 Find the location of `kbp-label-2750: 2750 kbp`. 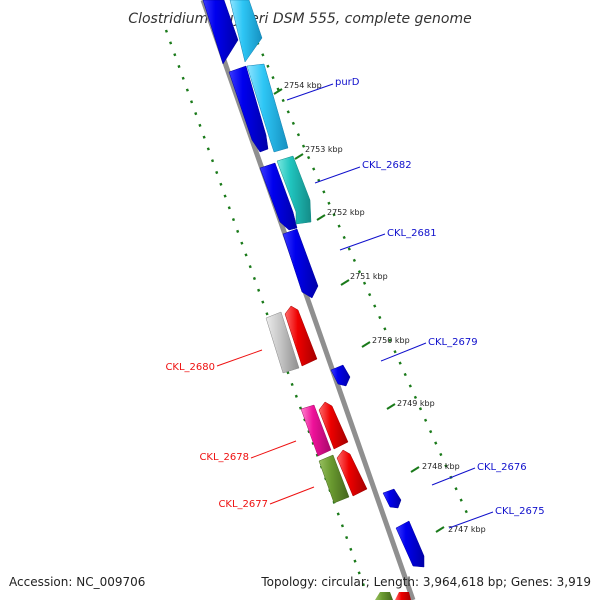

kbp-label-2750: 2750 kbp is located at coordinates (391, 340).